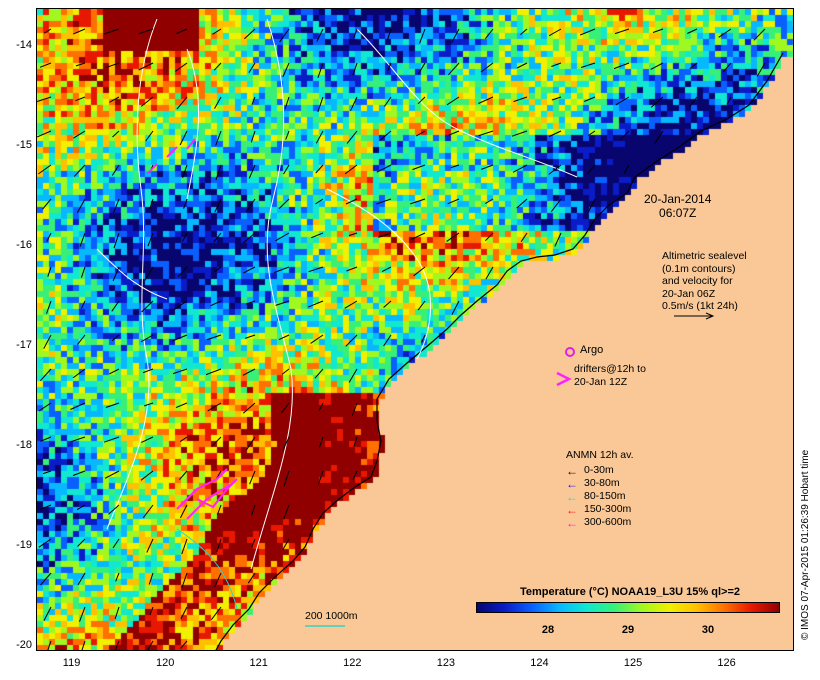 This screenshot has width=820, height=680. I want to click on anmn-legend-row: ← 30-80m, so click(600, 483).